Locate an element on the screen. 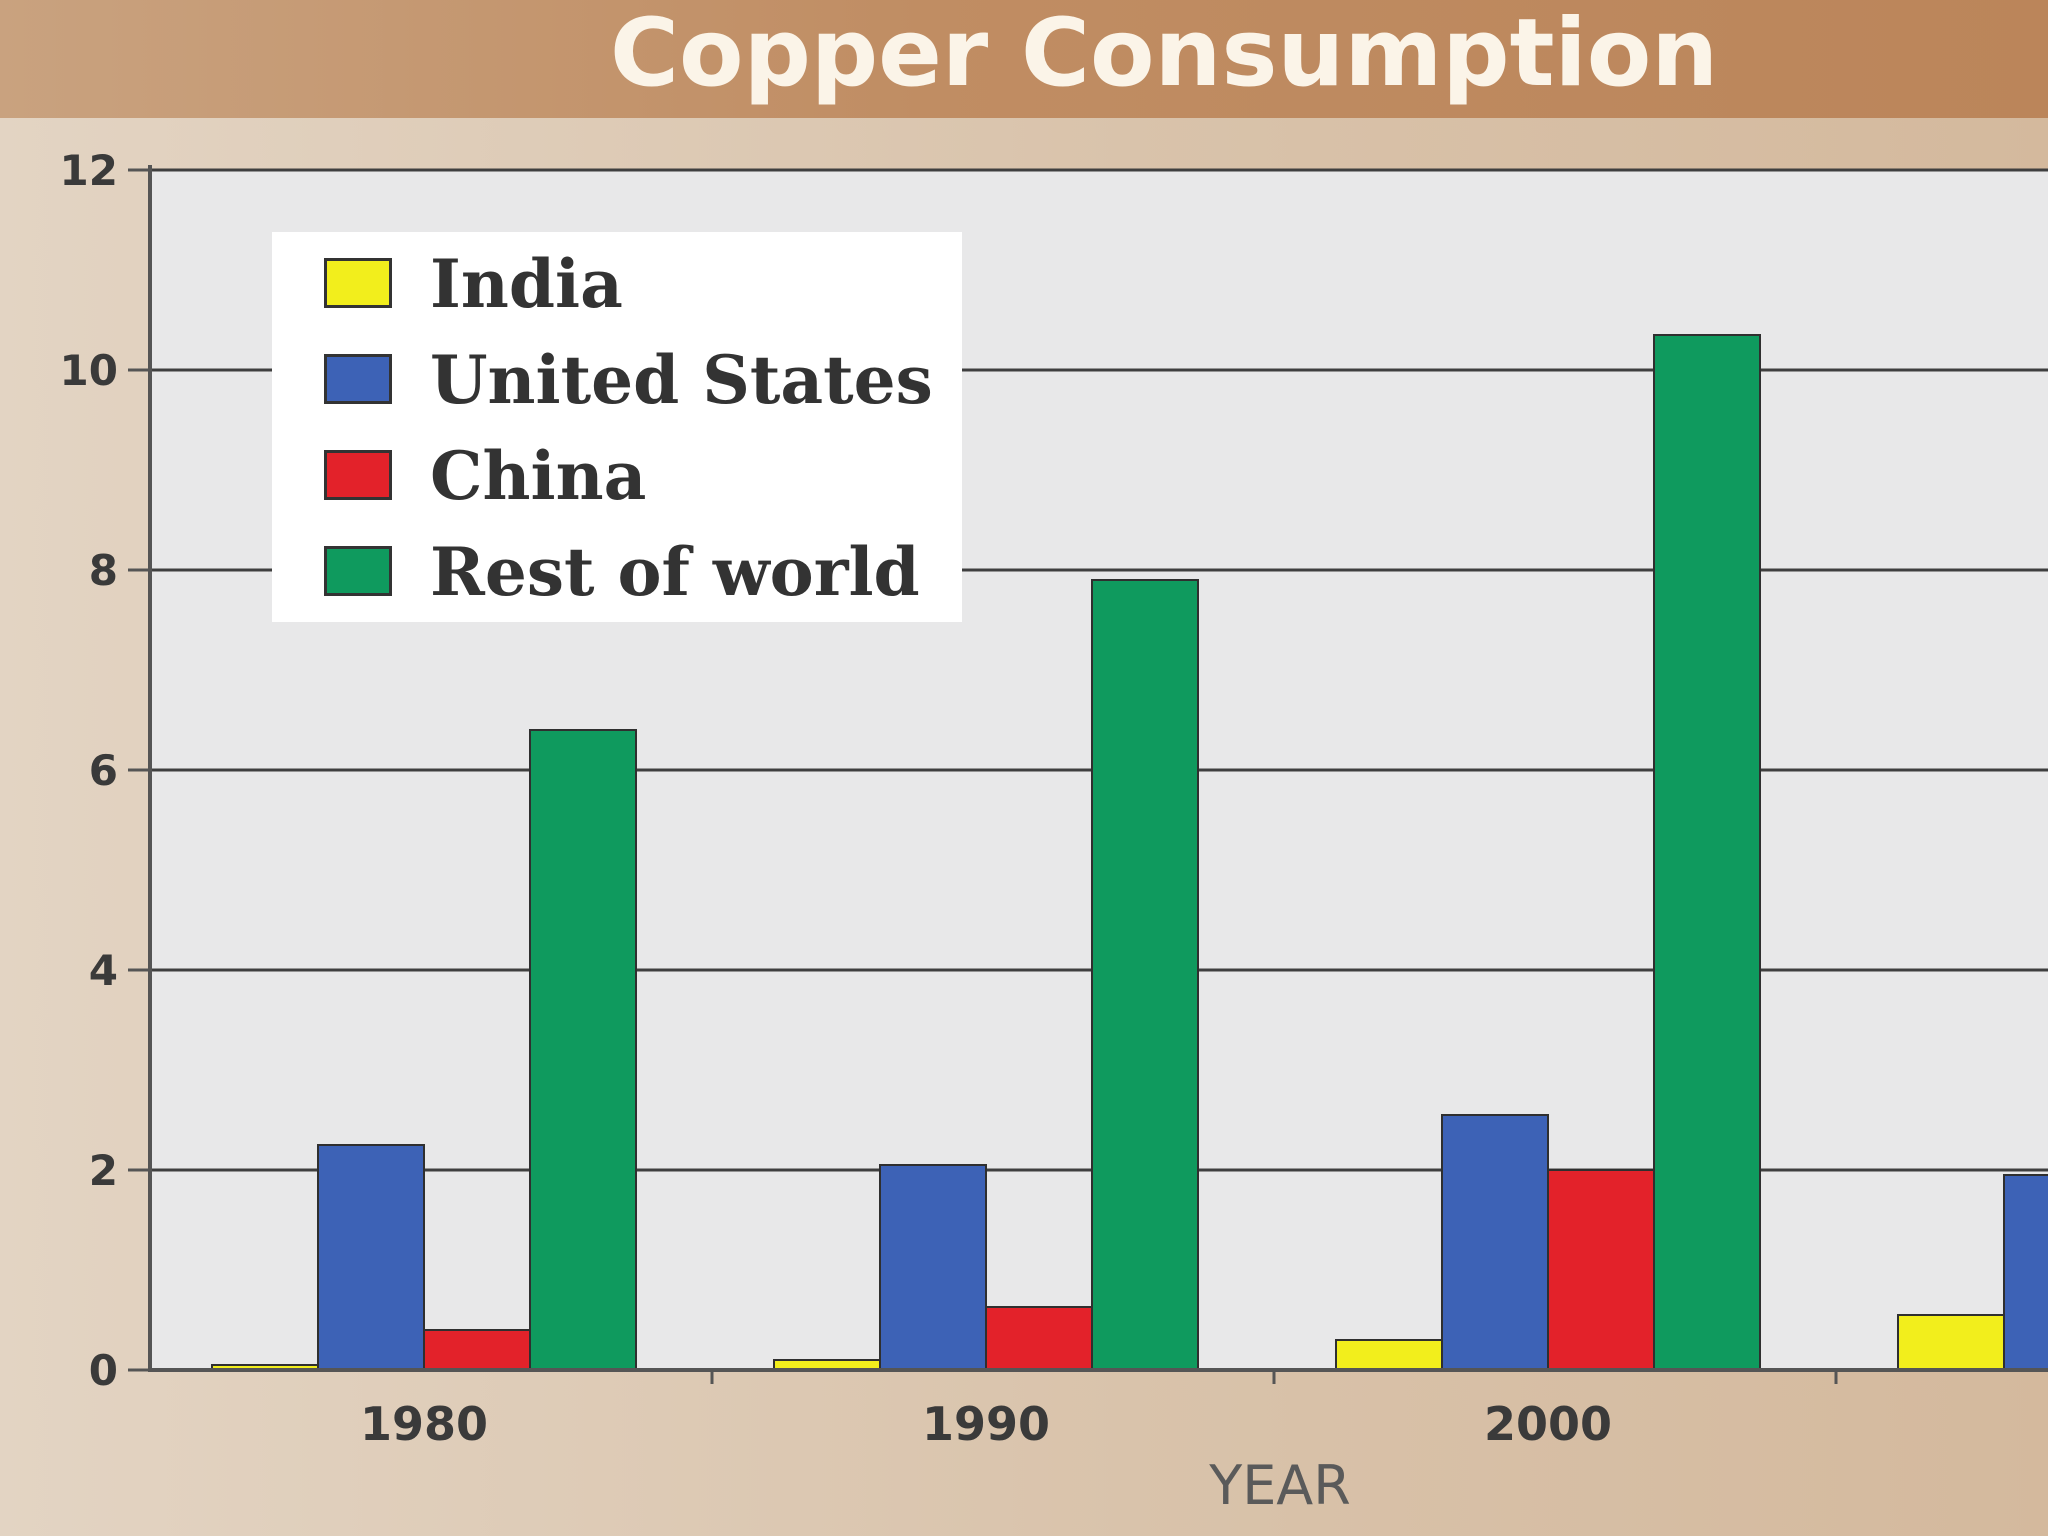 This screenshot has height=1536, width=2048. x-axis-label: YEAR is located at coordinates (1279, 1485).